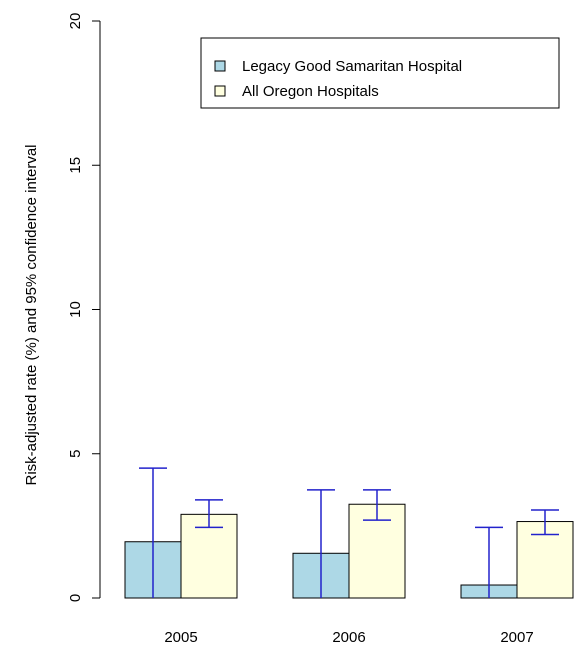 This screenshot has width=579, height=656. I want to click on legend-label-series-2: All Oregon Hospitals, so click(310, 91).